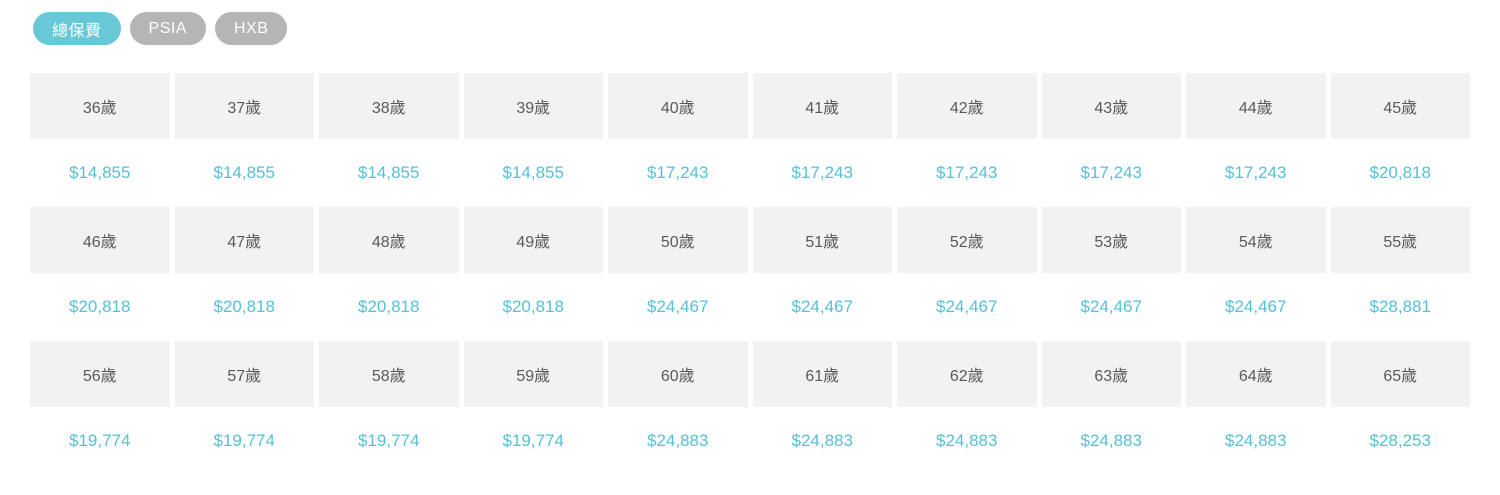 The image size is (1500, 495). I want to click on tab-total-premium: 總保費, so click(77, 28).